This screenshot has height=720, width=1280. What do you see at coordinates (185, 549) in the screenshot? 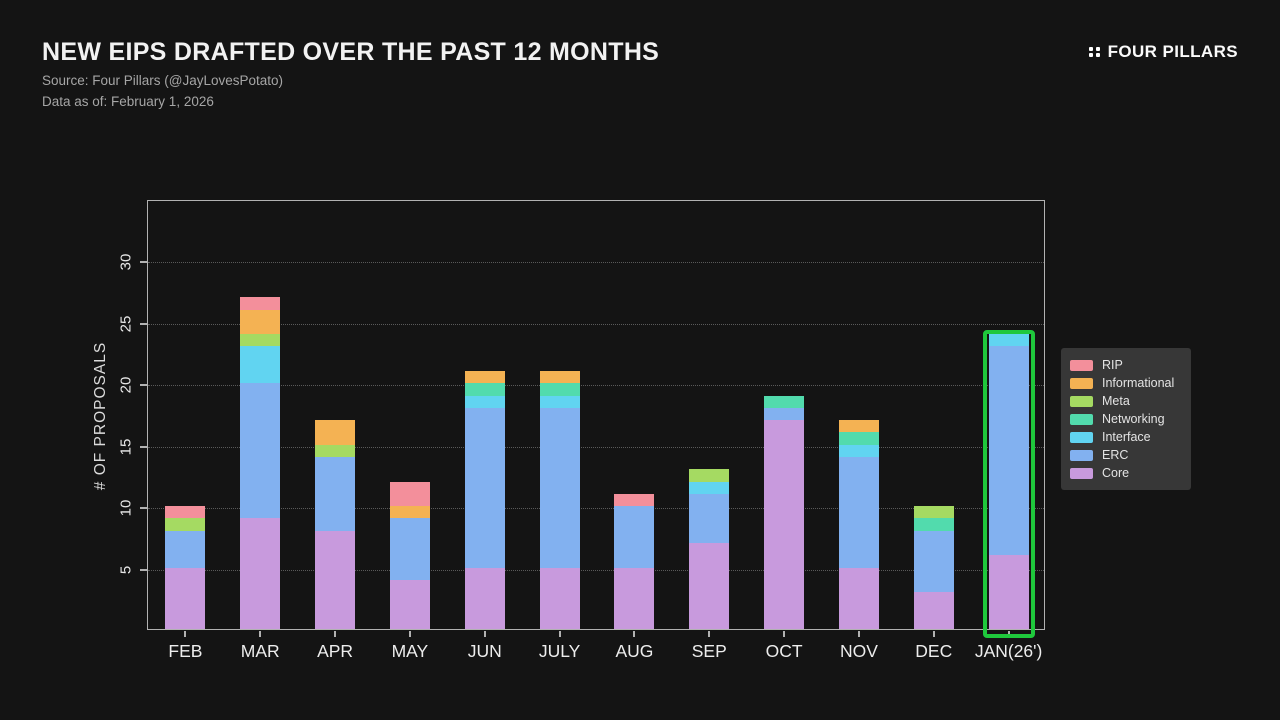
I see `bar-segment-feb-erc` at bounding box center [185, 549].